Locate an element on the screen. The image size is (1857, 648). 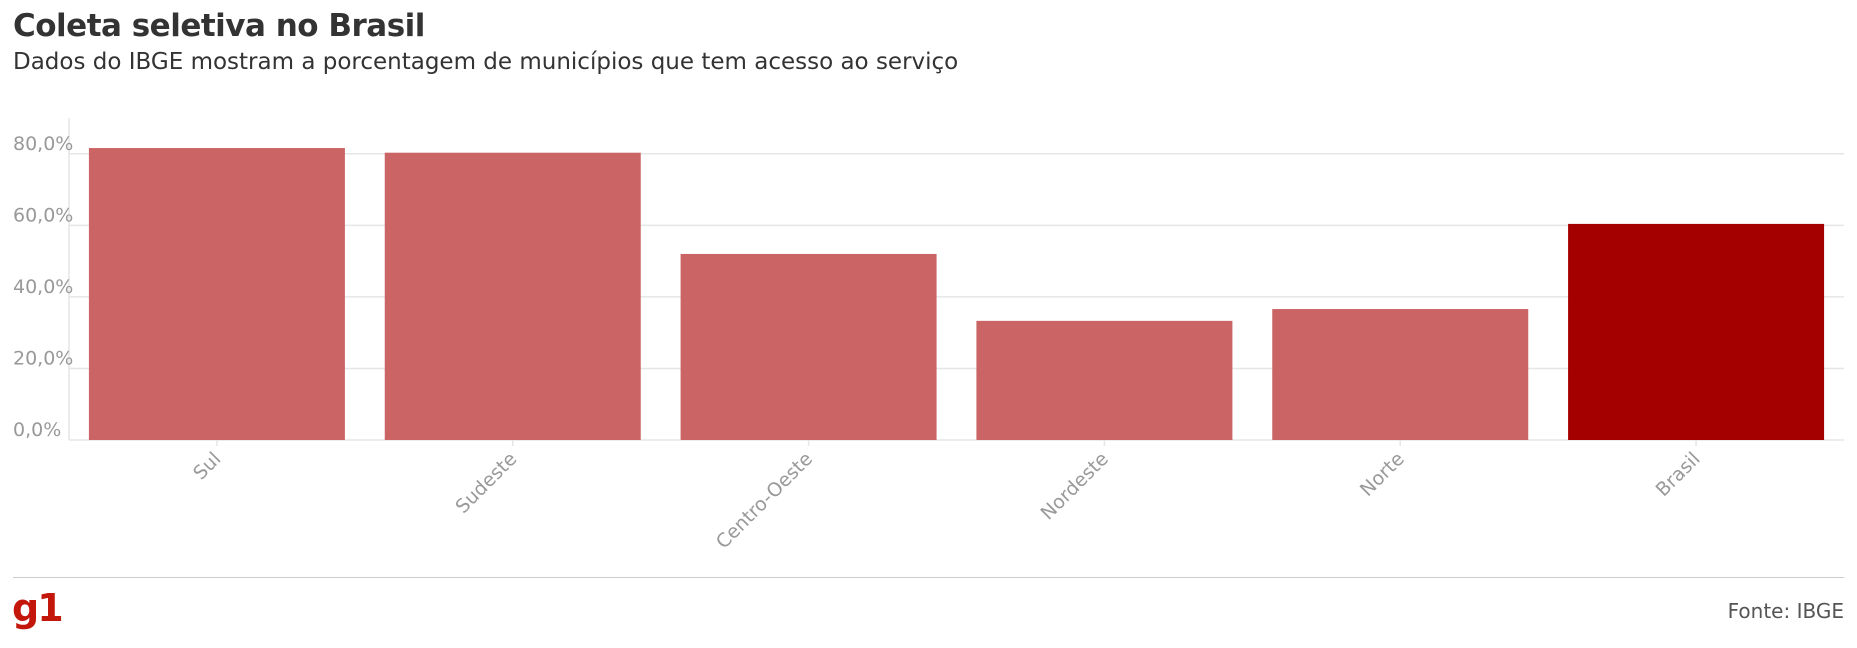
y-tick-label: 40,0% is located at coordinates (43, 287).